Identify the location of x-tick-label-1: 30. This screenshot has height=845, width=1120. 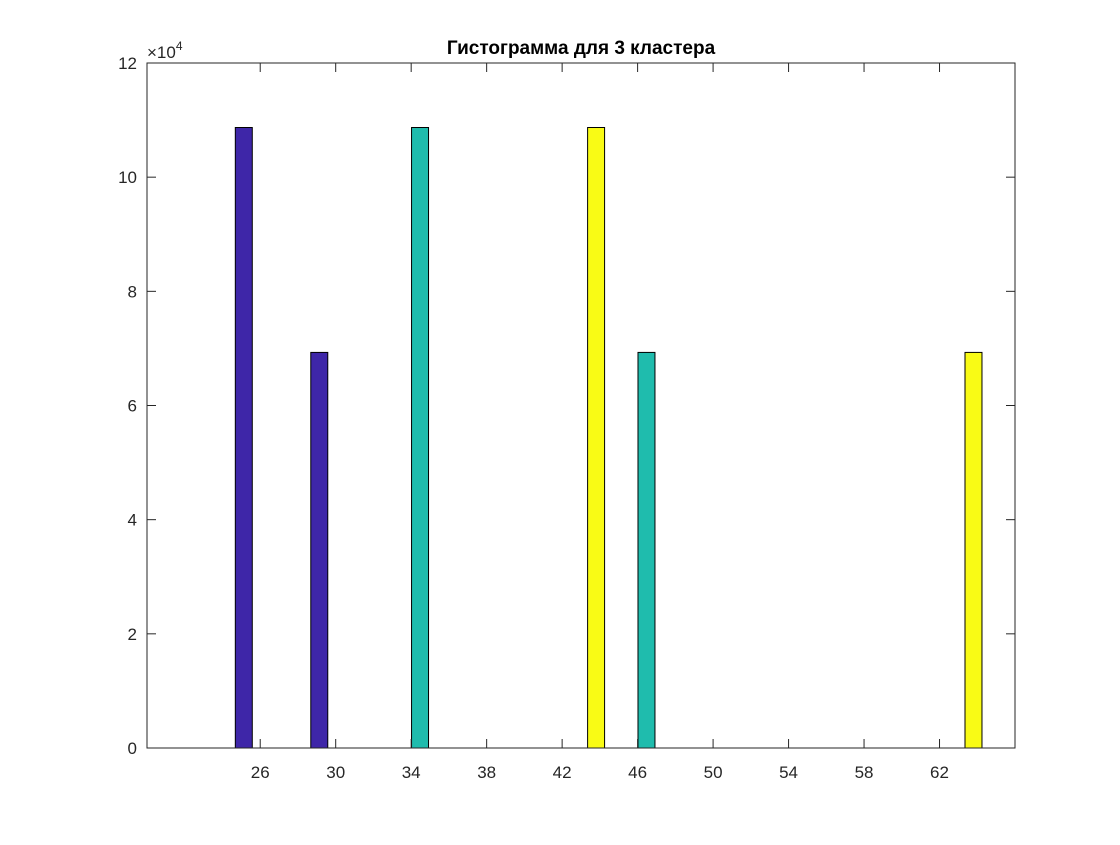
(335, 772).